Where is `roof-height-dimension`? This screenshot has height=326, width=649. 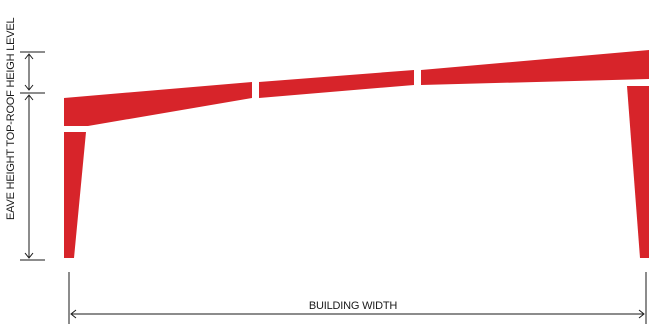 roof-height-dimension is located at coordinates (32, 71).